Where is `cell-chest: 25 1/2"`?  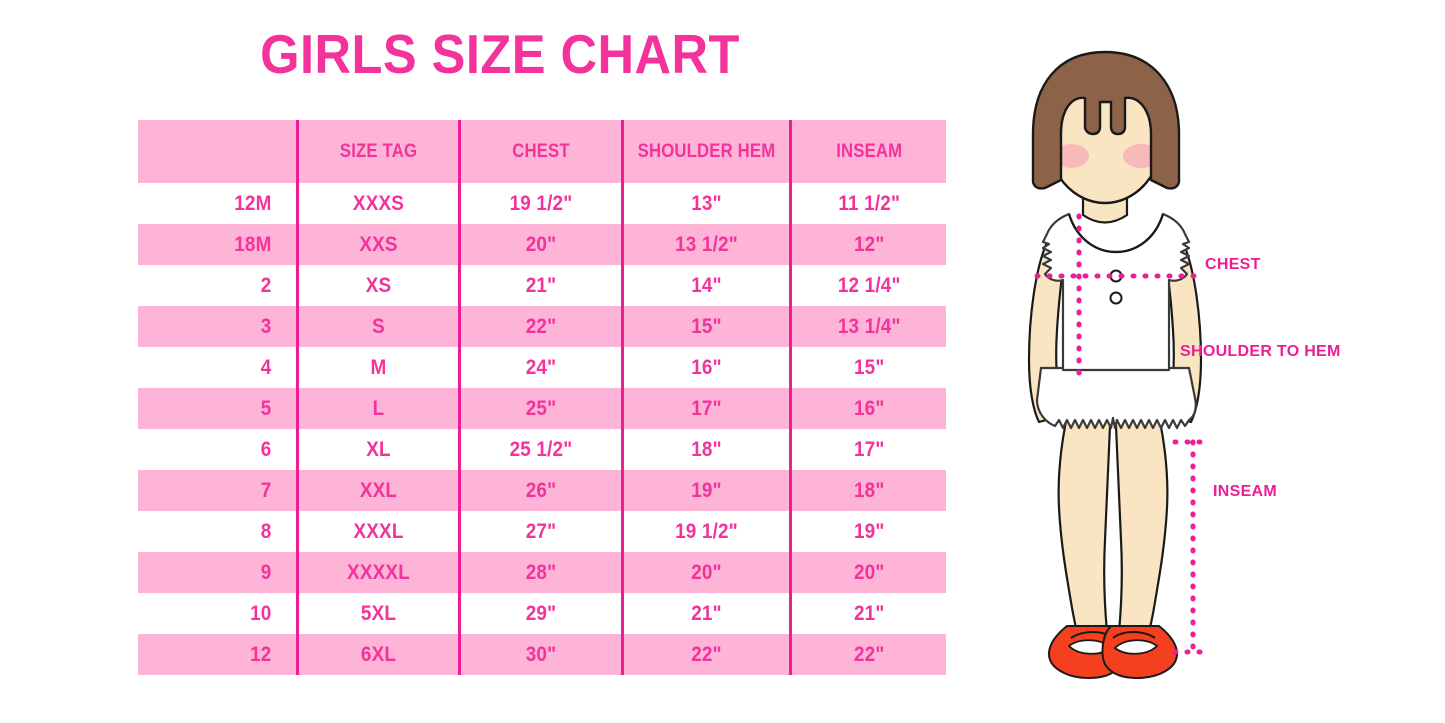 cell-chest: 25 1/2" is located at coordinates (539, 449).